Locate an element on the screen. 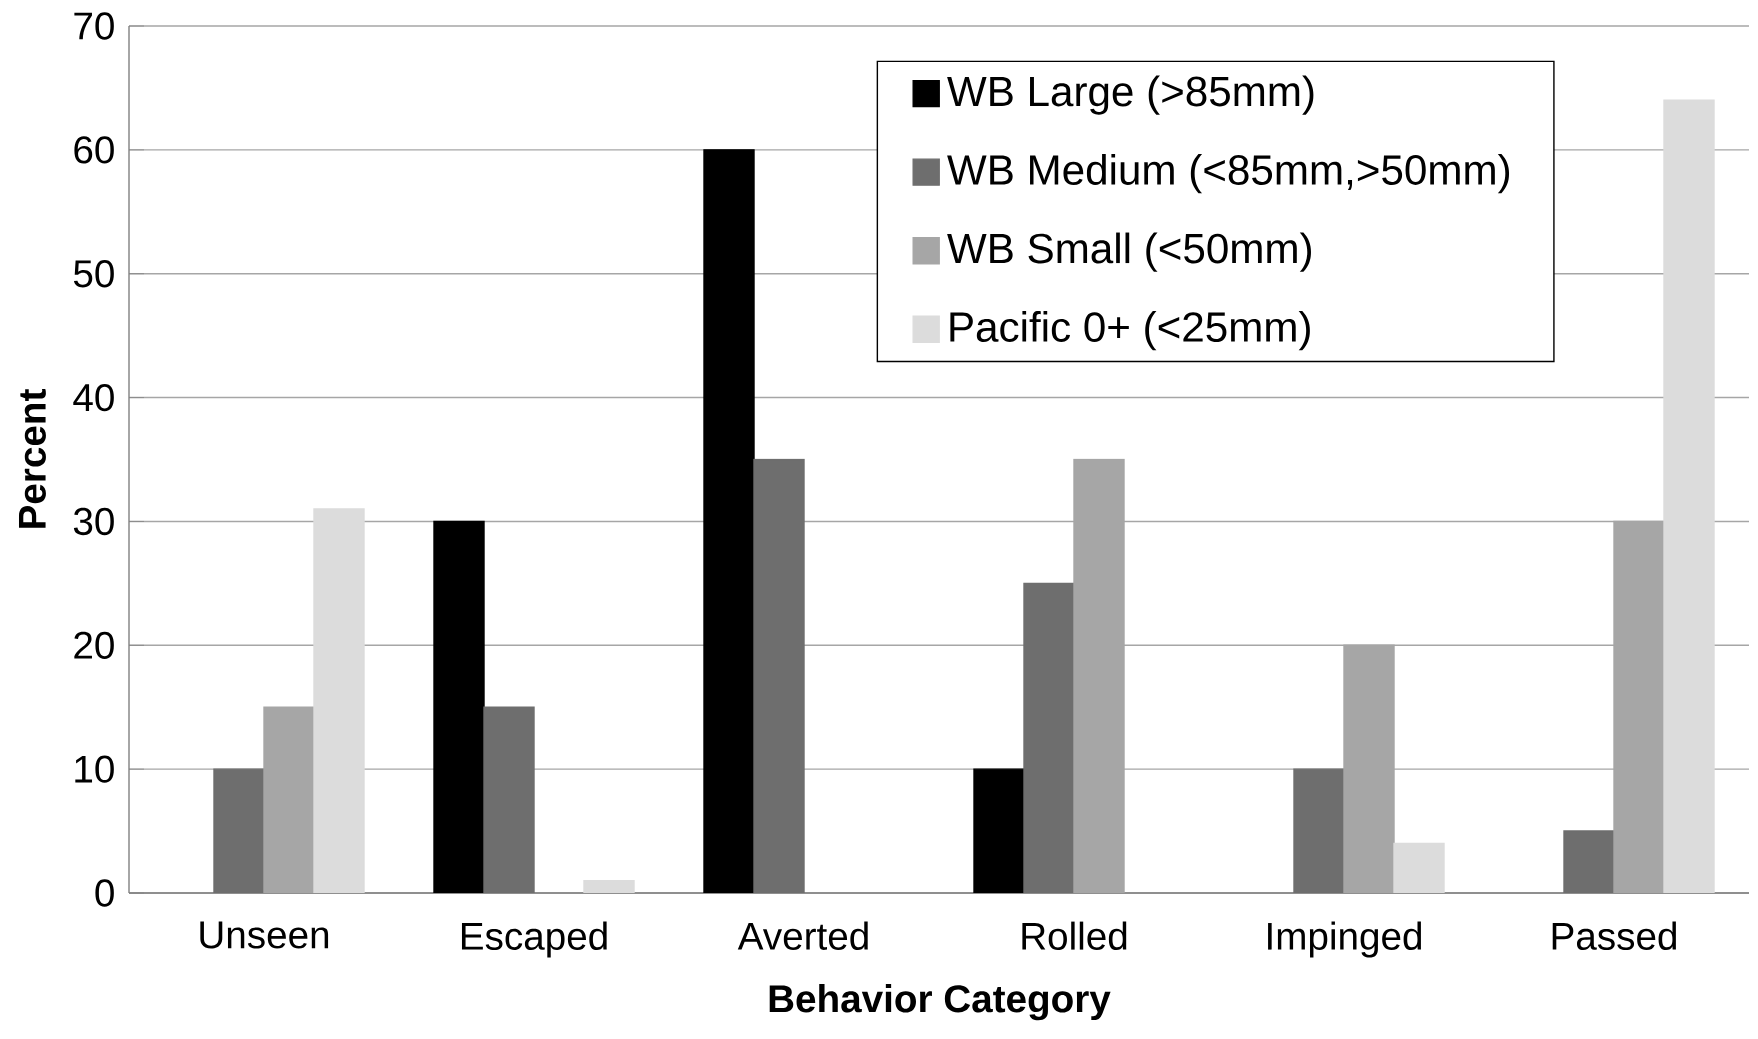  y-tick-label: 10 is located at coordinates (94, 769).